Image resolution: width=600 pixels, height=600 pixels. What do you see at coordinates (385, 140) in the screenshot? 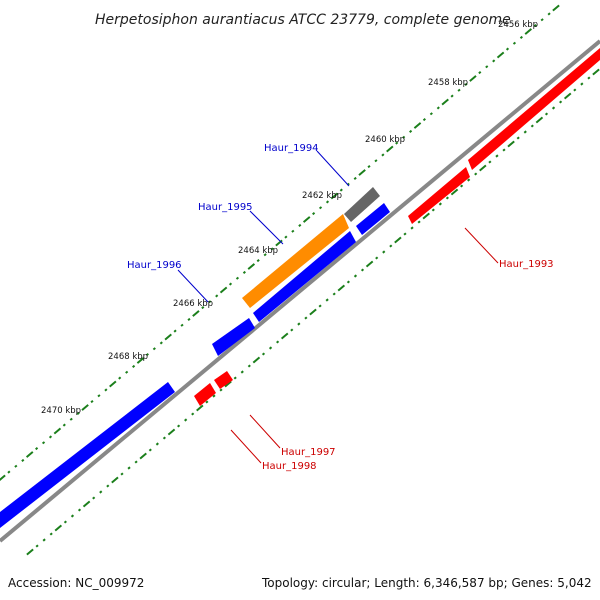
I see `tick-label: 2460 kbp` at bounding box center [385, 140].